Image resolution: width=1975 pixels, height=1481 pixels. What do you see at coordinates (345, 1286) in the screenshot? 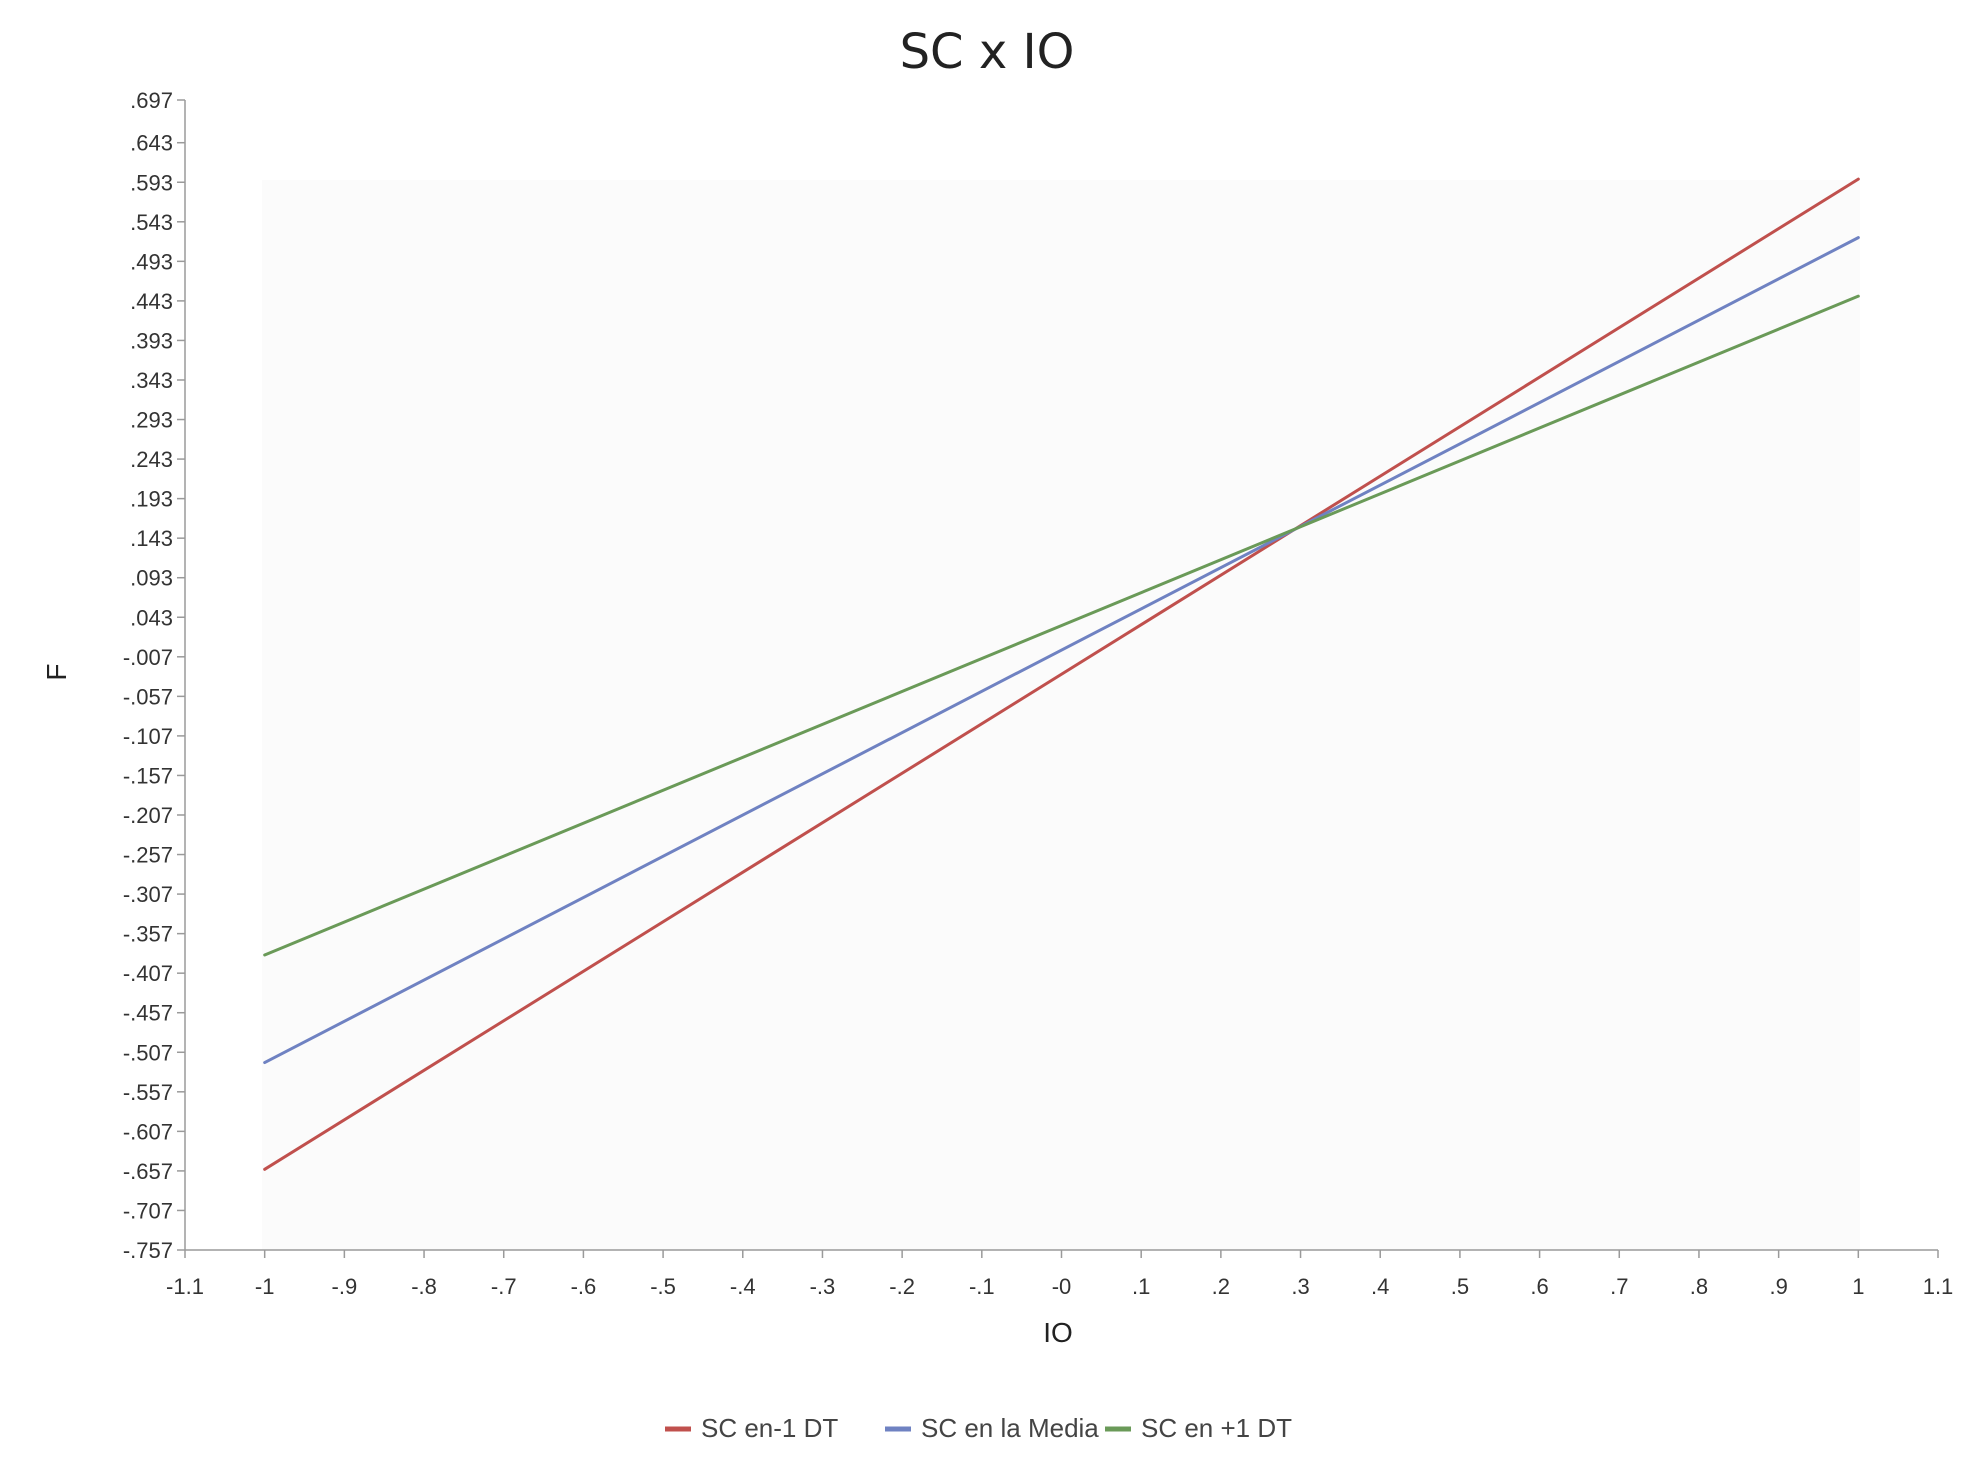
I see `x-tick-label: -.9` at bounding box center [345, 1286].